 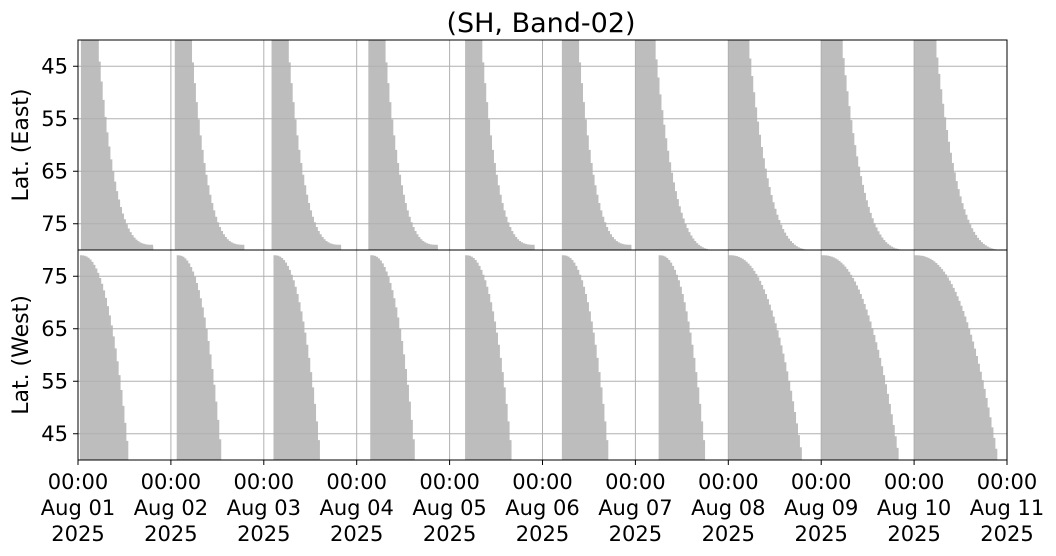 I want to click on y-tick-label-east: 55, so click(x=54, y=119).